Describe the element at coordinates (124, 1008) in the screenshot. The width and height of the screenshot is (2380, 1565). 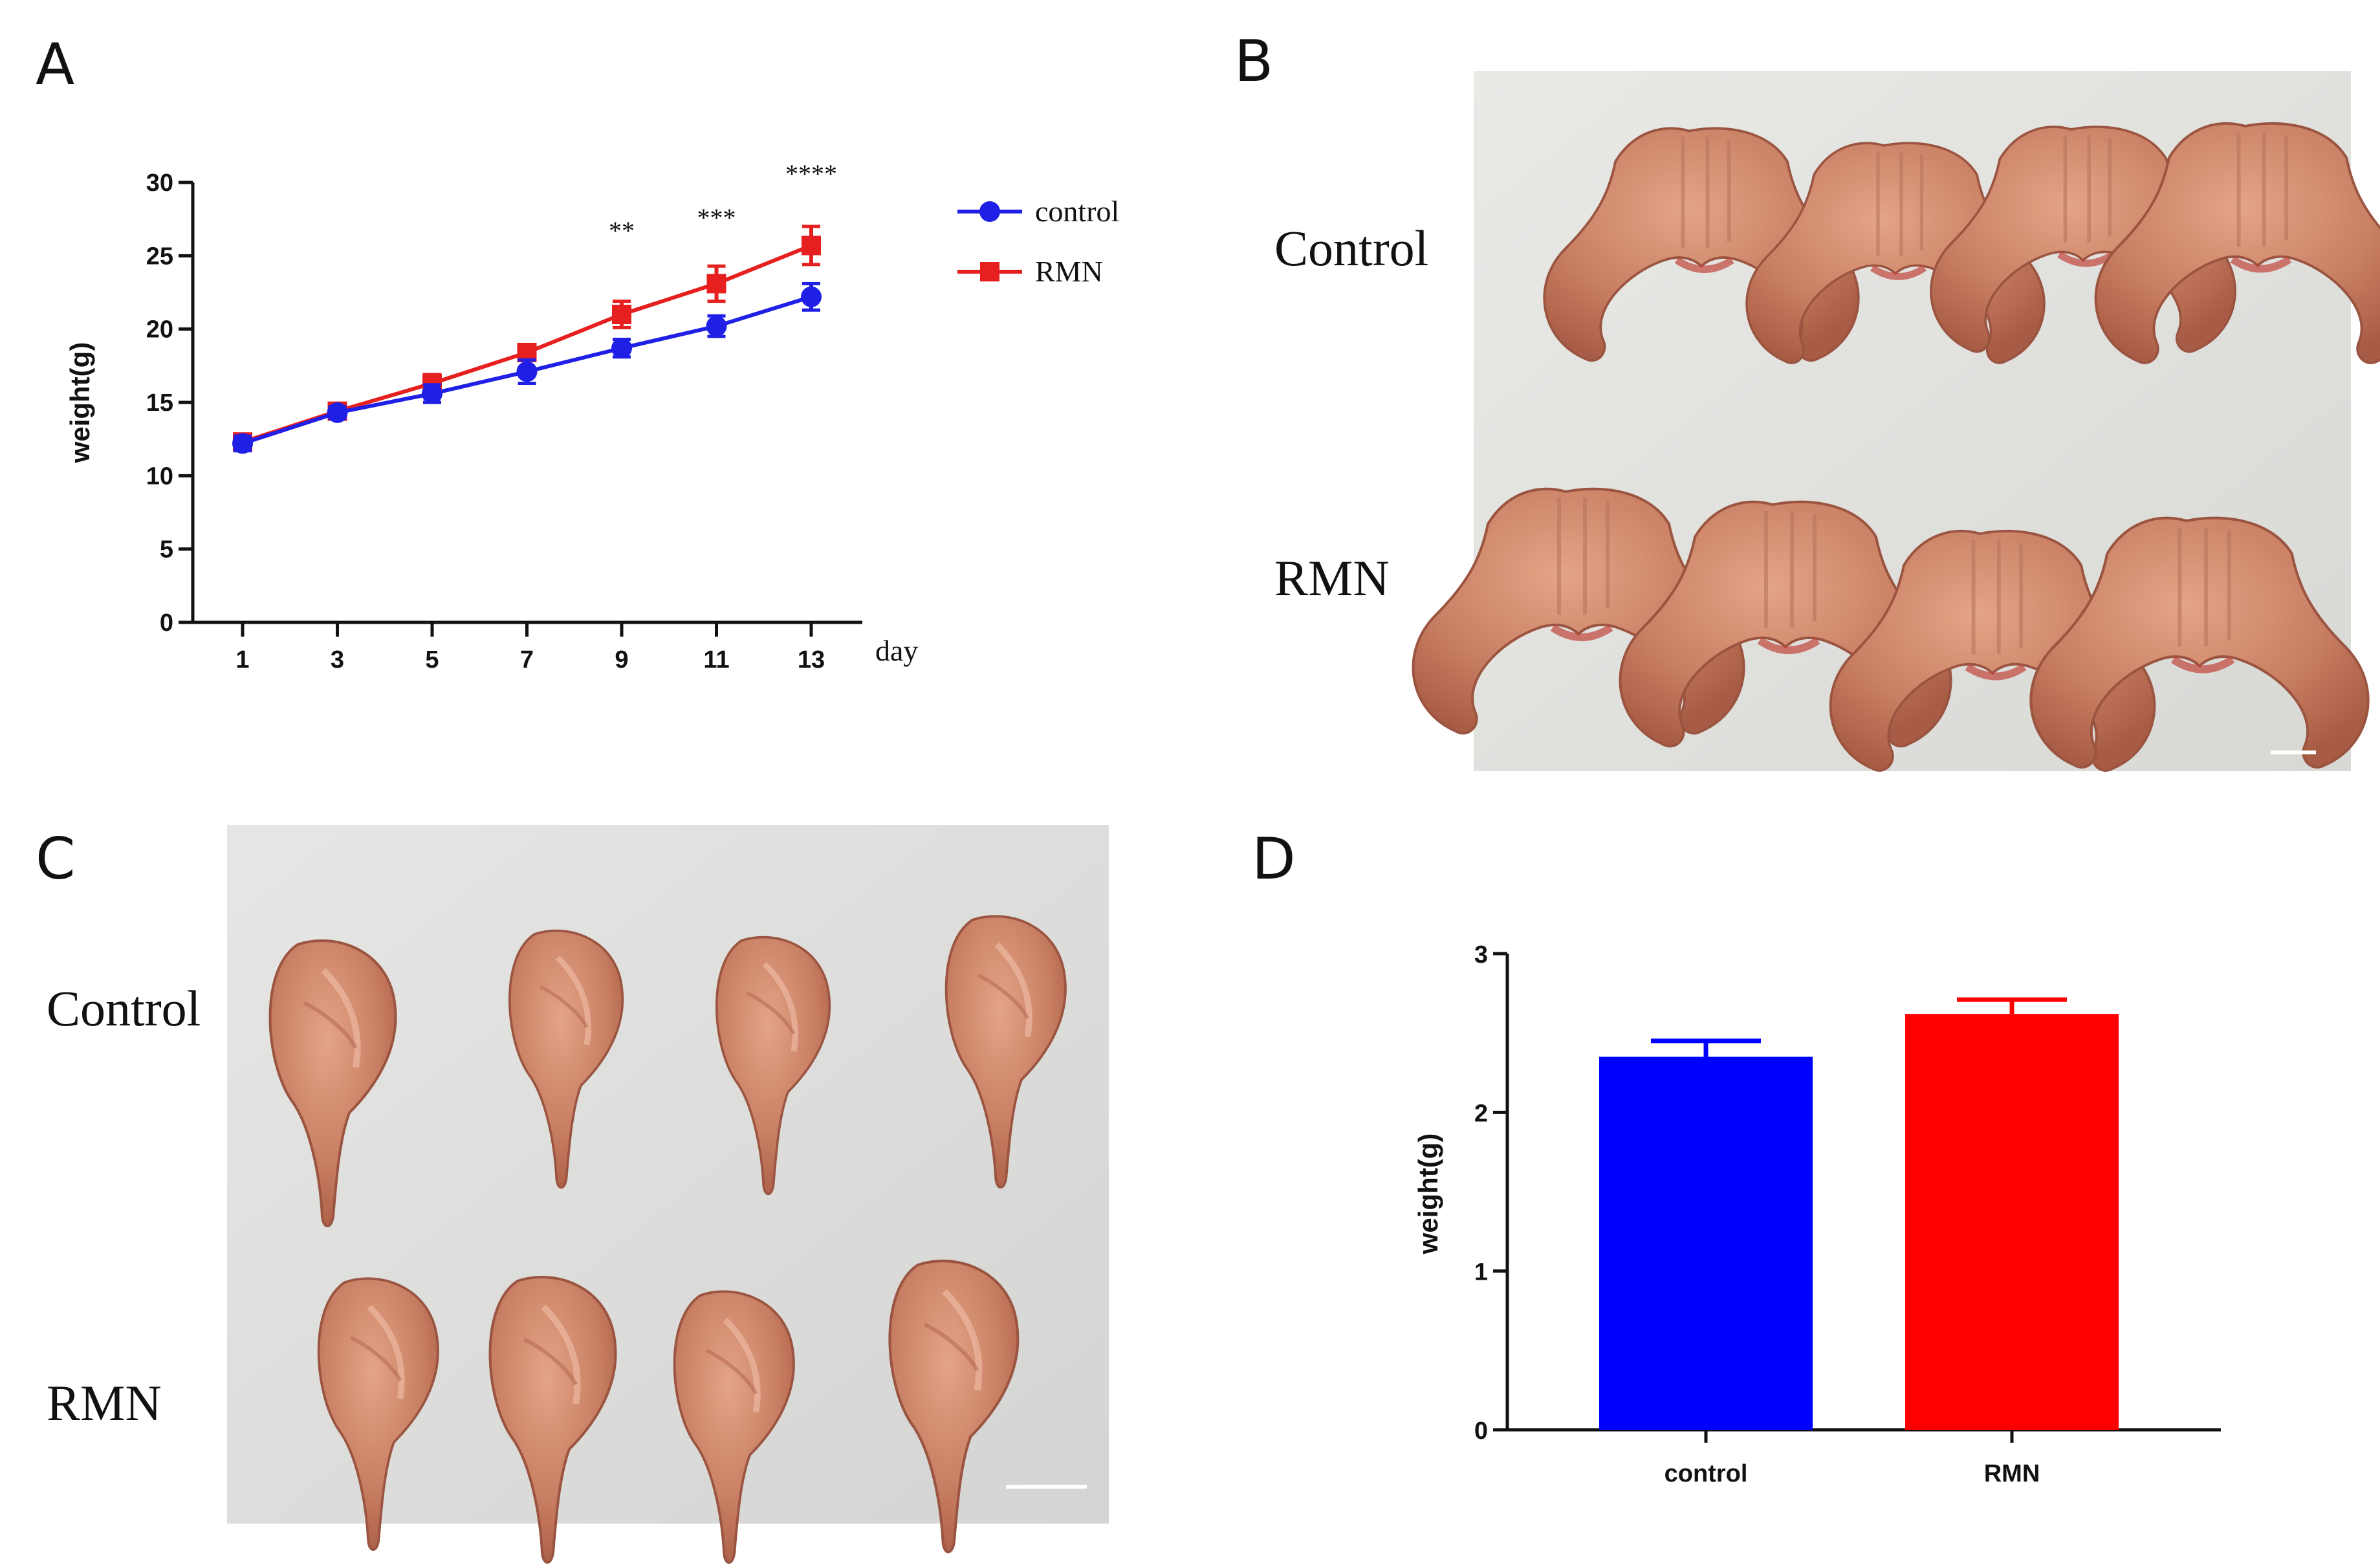
I see `row-label-control-c: Control` at that location.